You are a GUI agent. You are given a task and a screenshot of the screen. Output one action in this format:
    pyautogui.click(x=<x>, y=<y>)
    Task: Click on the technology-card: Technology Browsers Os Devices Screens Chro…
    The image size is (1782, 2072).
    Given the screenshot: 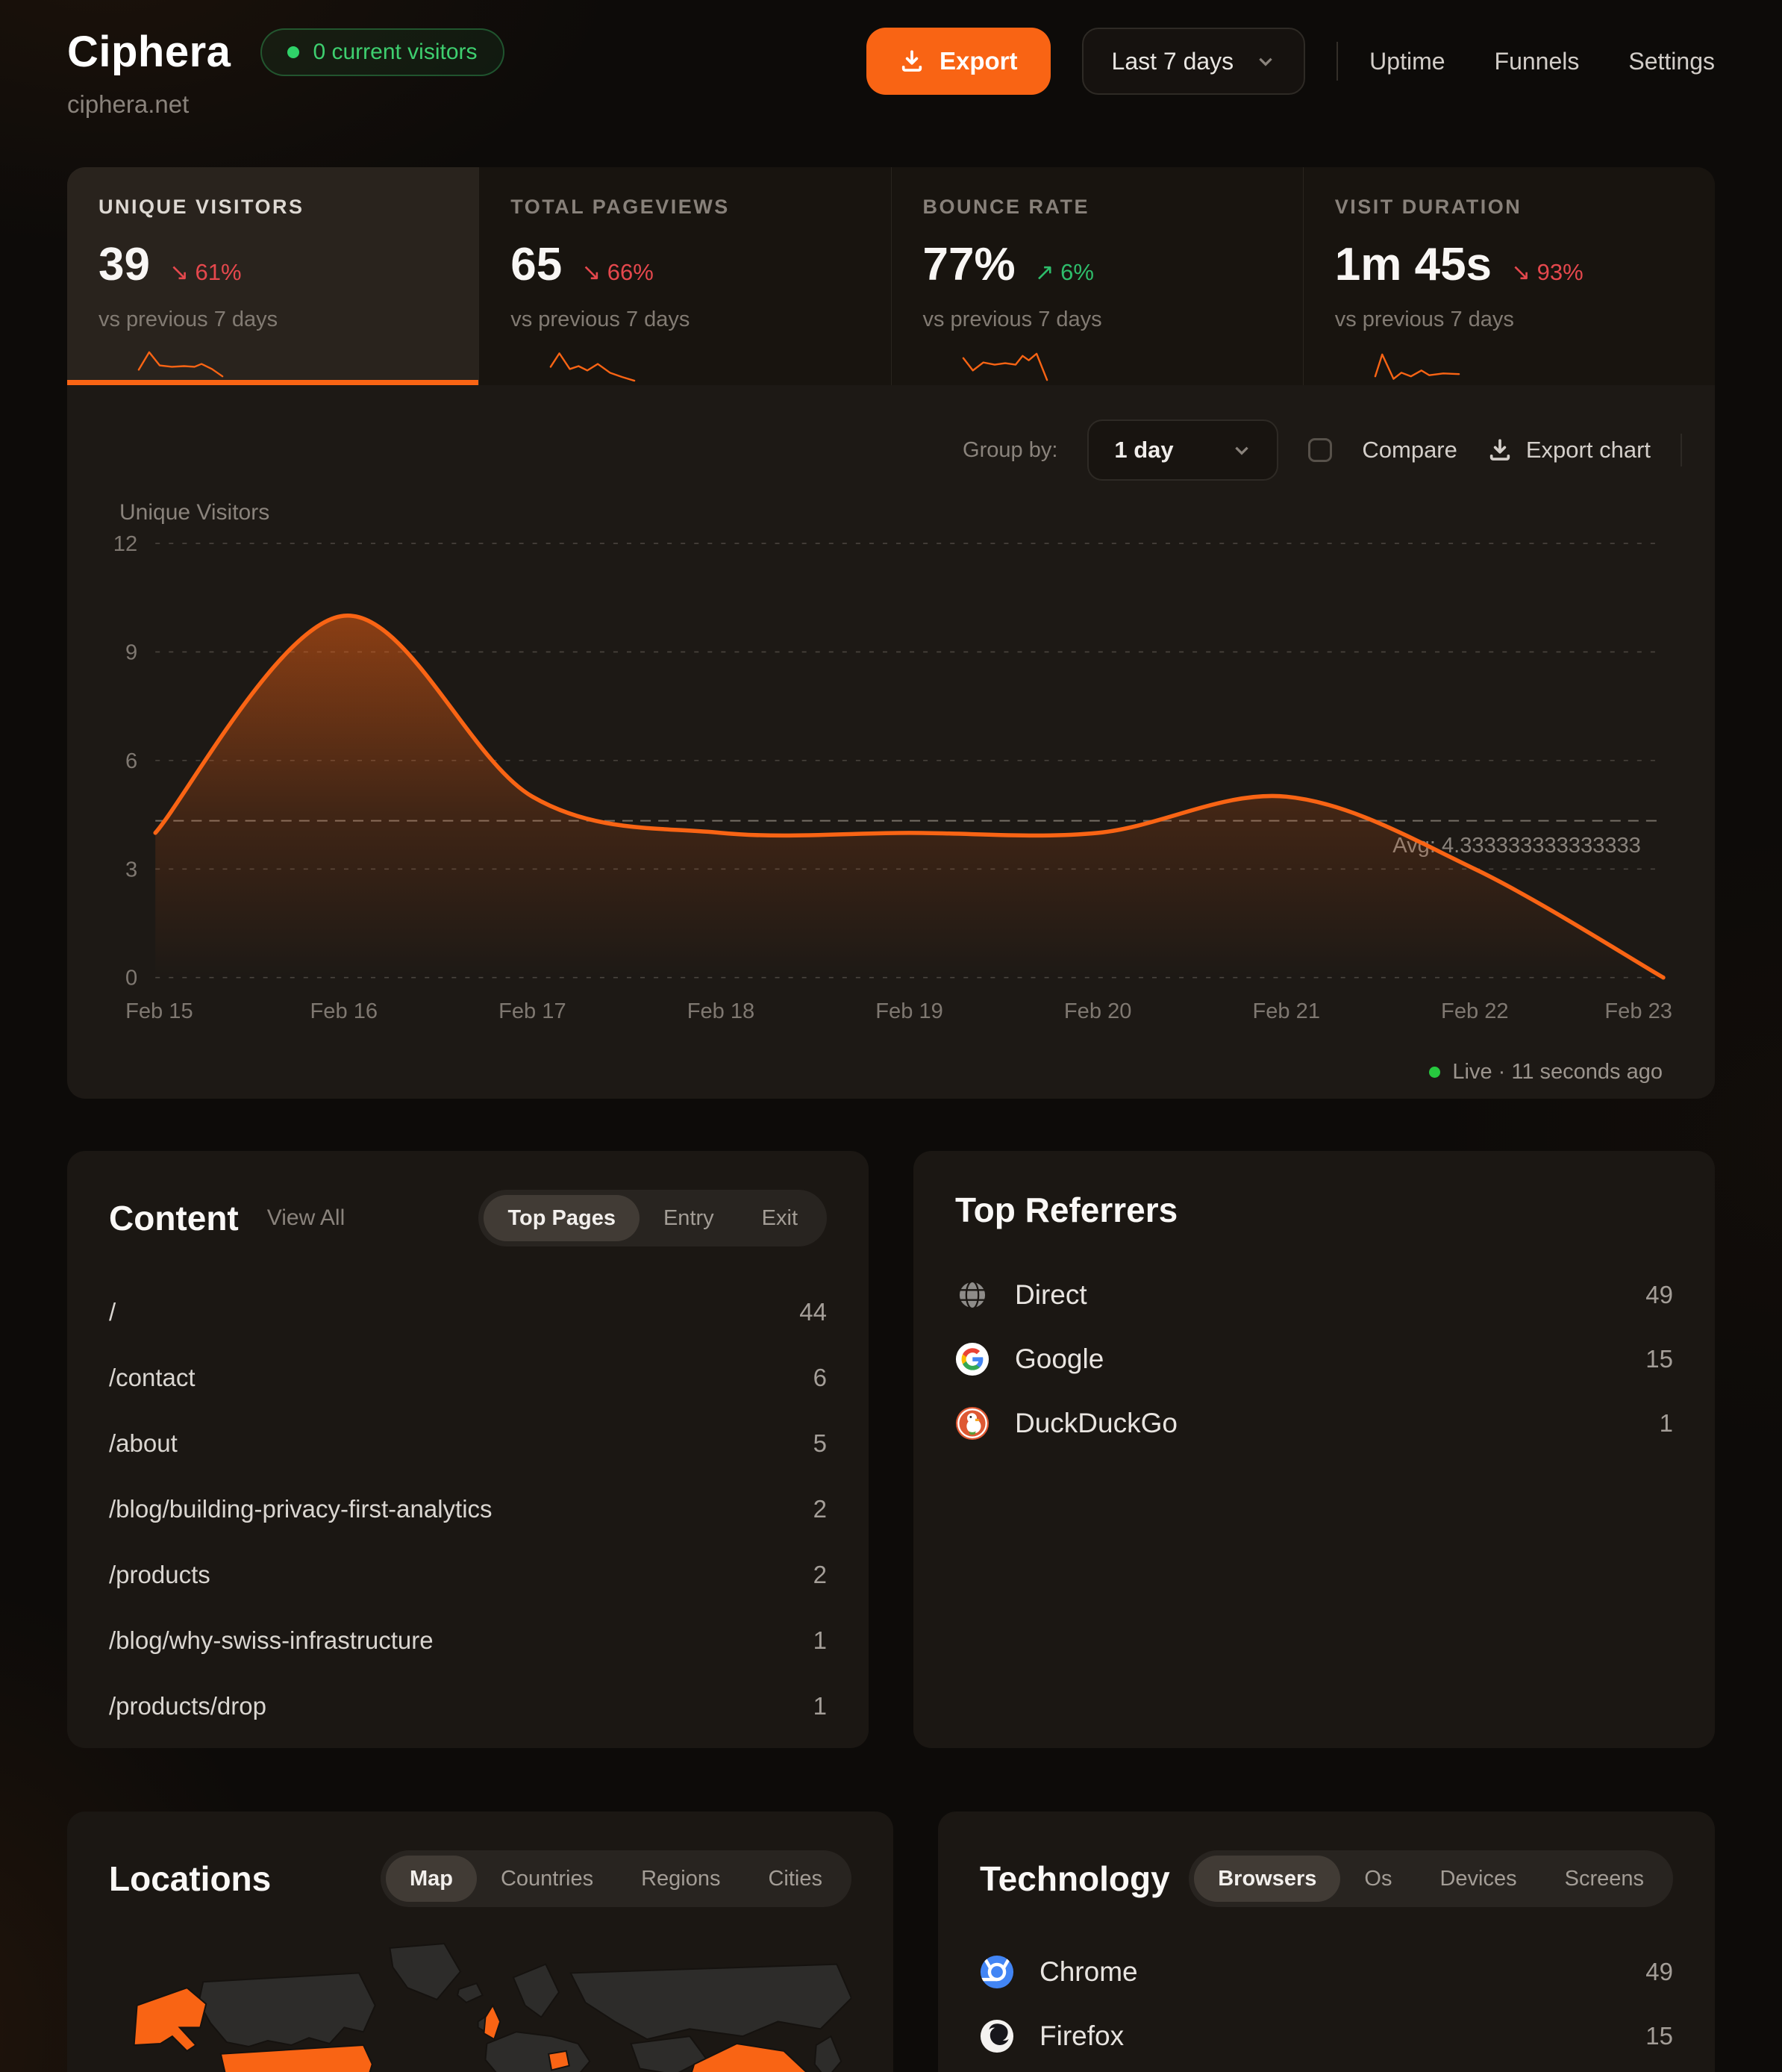 What is the action you would take?
    pyautogui.click(x=1326, y=1942)
    